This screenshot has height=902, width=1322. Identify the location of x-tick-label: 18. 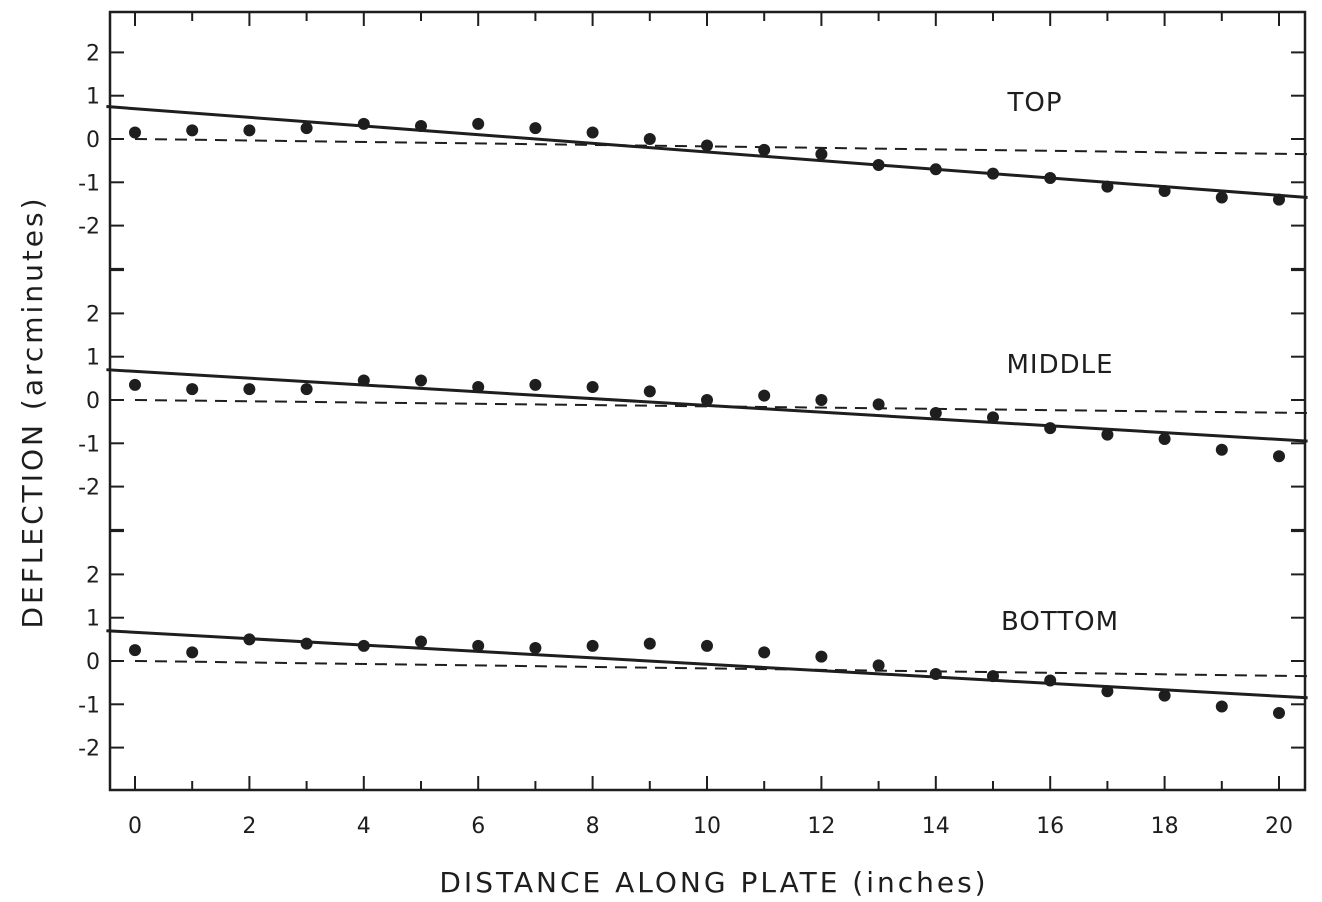
(1165, 826).